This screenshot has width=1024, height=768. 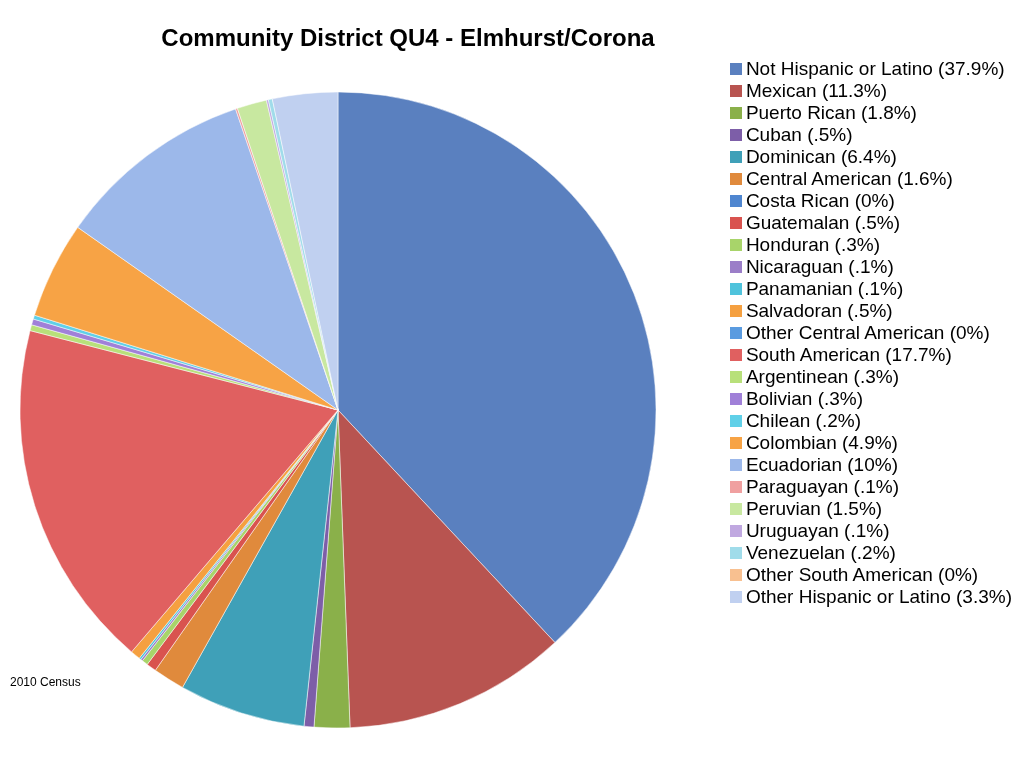 I want to click on legend-label: Guatemalan (.5%), so click(x=823, y=223).